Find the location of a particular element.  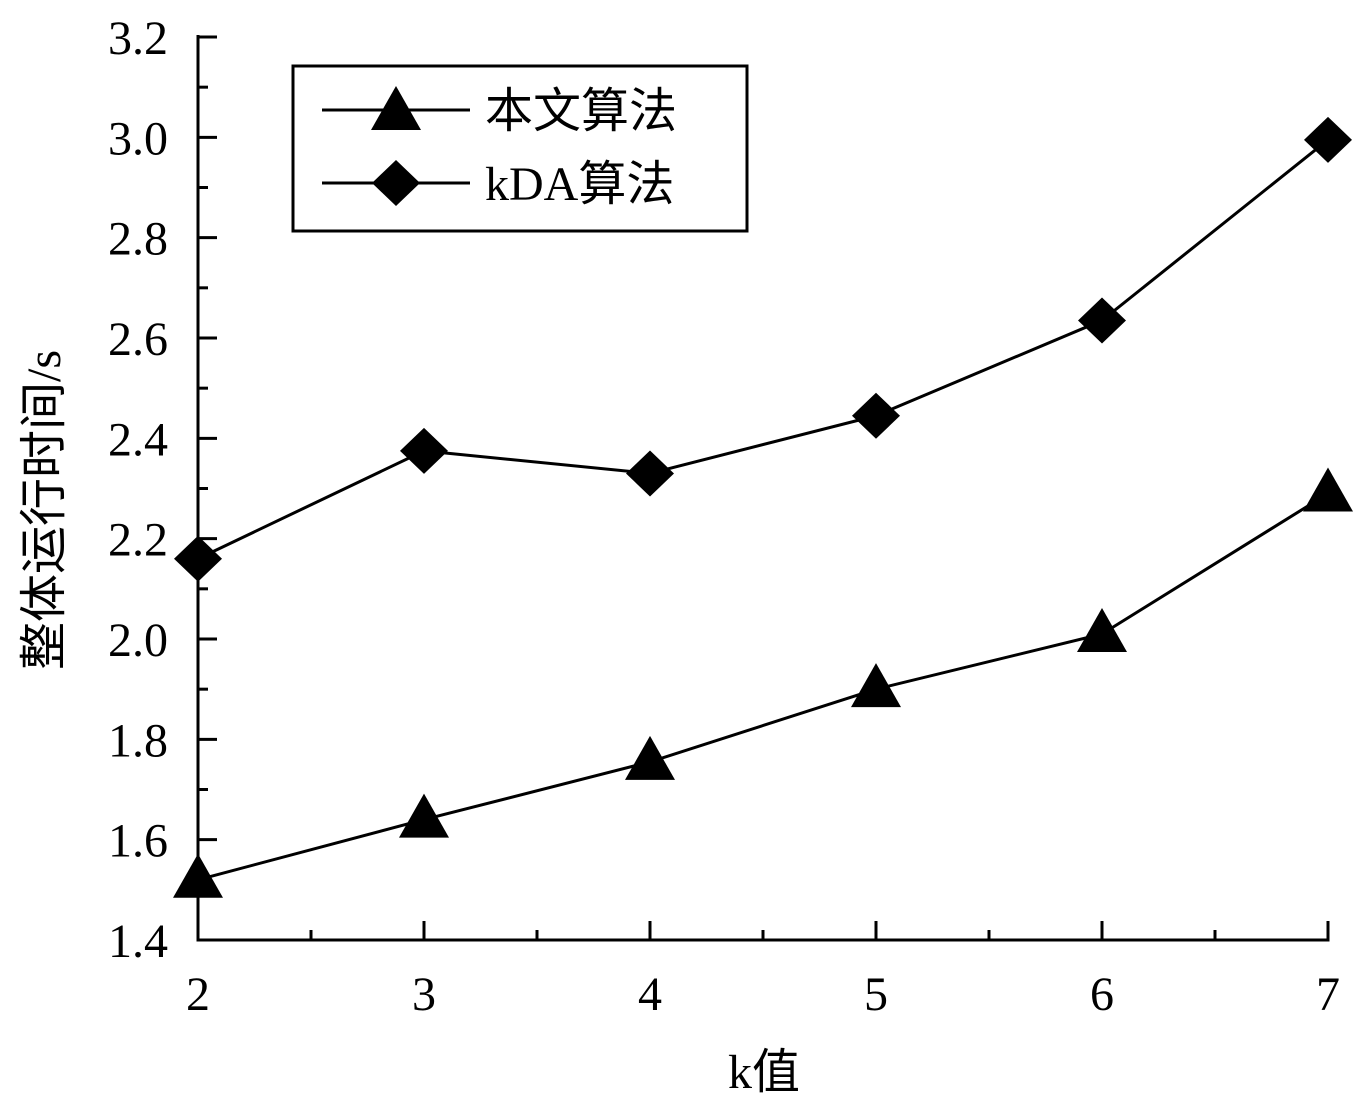

legend-marker-triangle is located at coordinates (396, 108).